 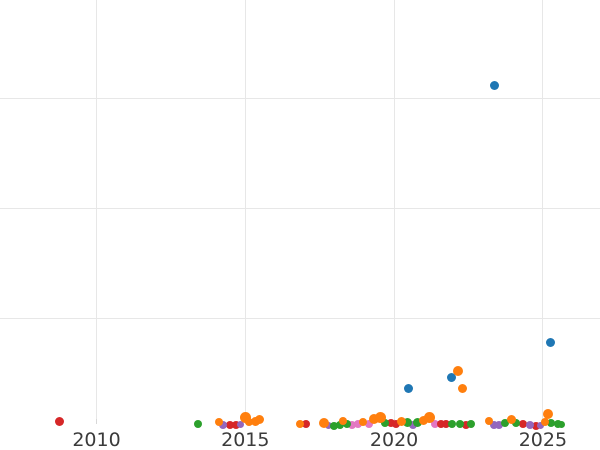 I want to click on x-tick-label-2025: 2025, so click(x=543, y=439).